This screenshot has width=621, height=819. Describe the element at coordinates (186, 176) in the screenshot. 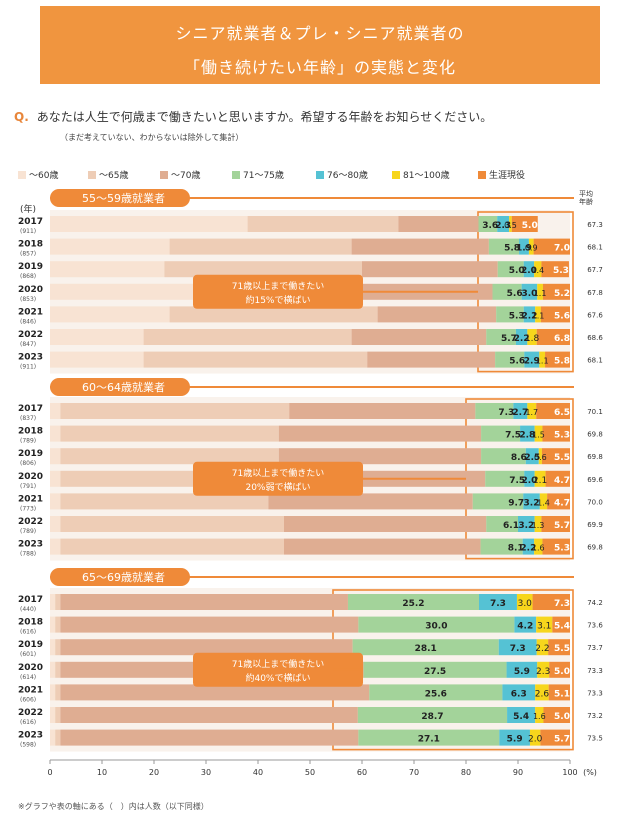

I see `legend-label: ～70歳` at that location.